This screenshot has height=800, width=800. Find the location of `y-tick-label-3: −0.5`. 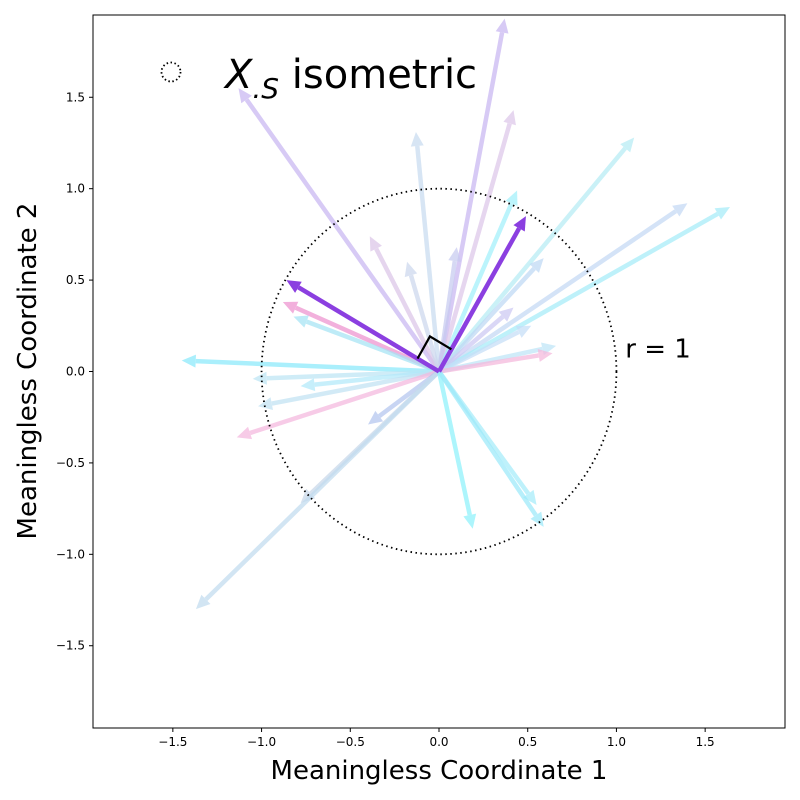

y-tick-label-3: −0.5 is located at coordinates (70, 463).